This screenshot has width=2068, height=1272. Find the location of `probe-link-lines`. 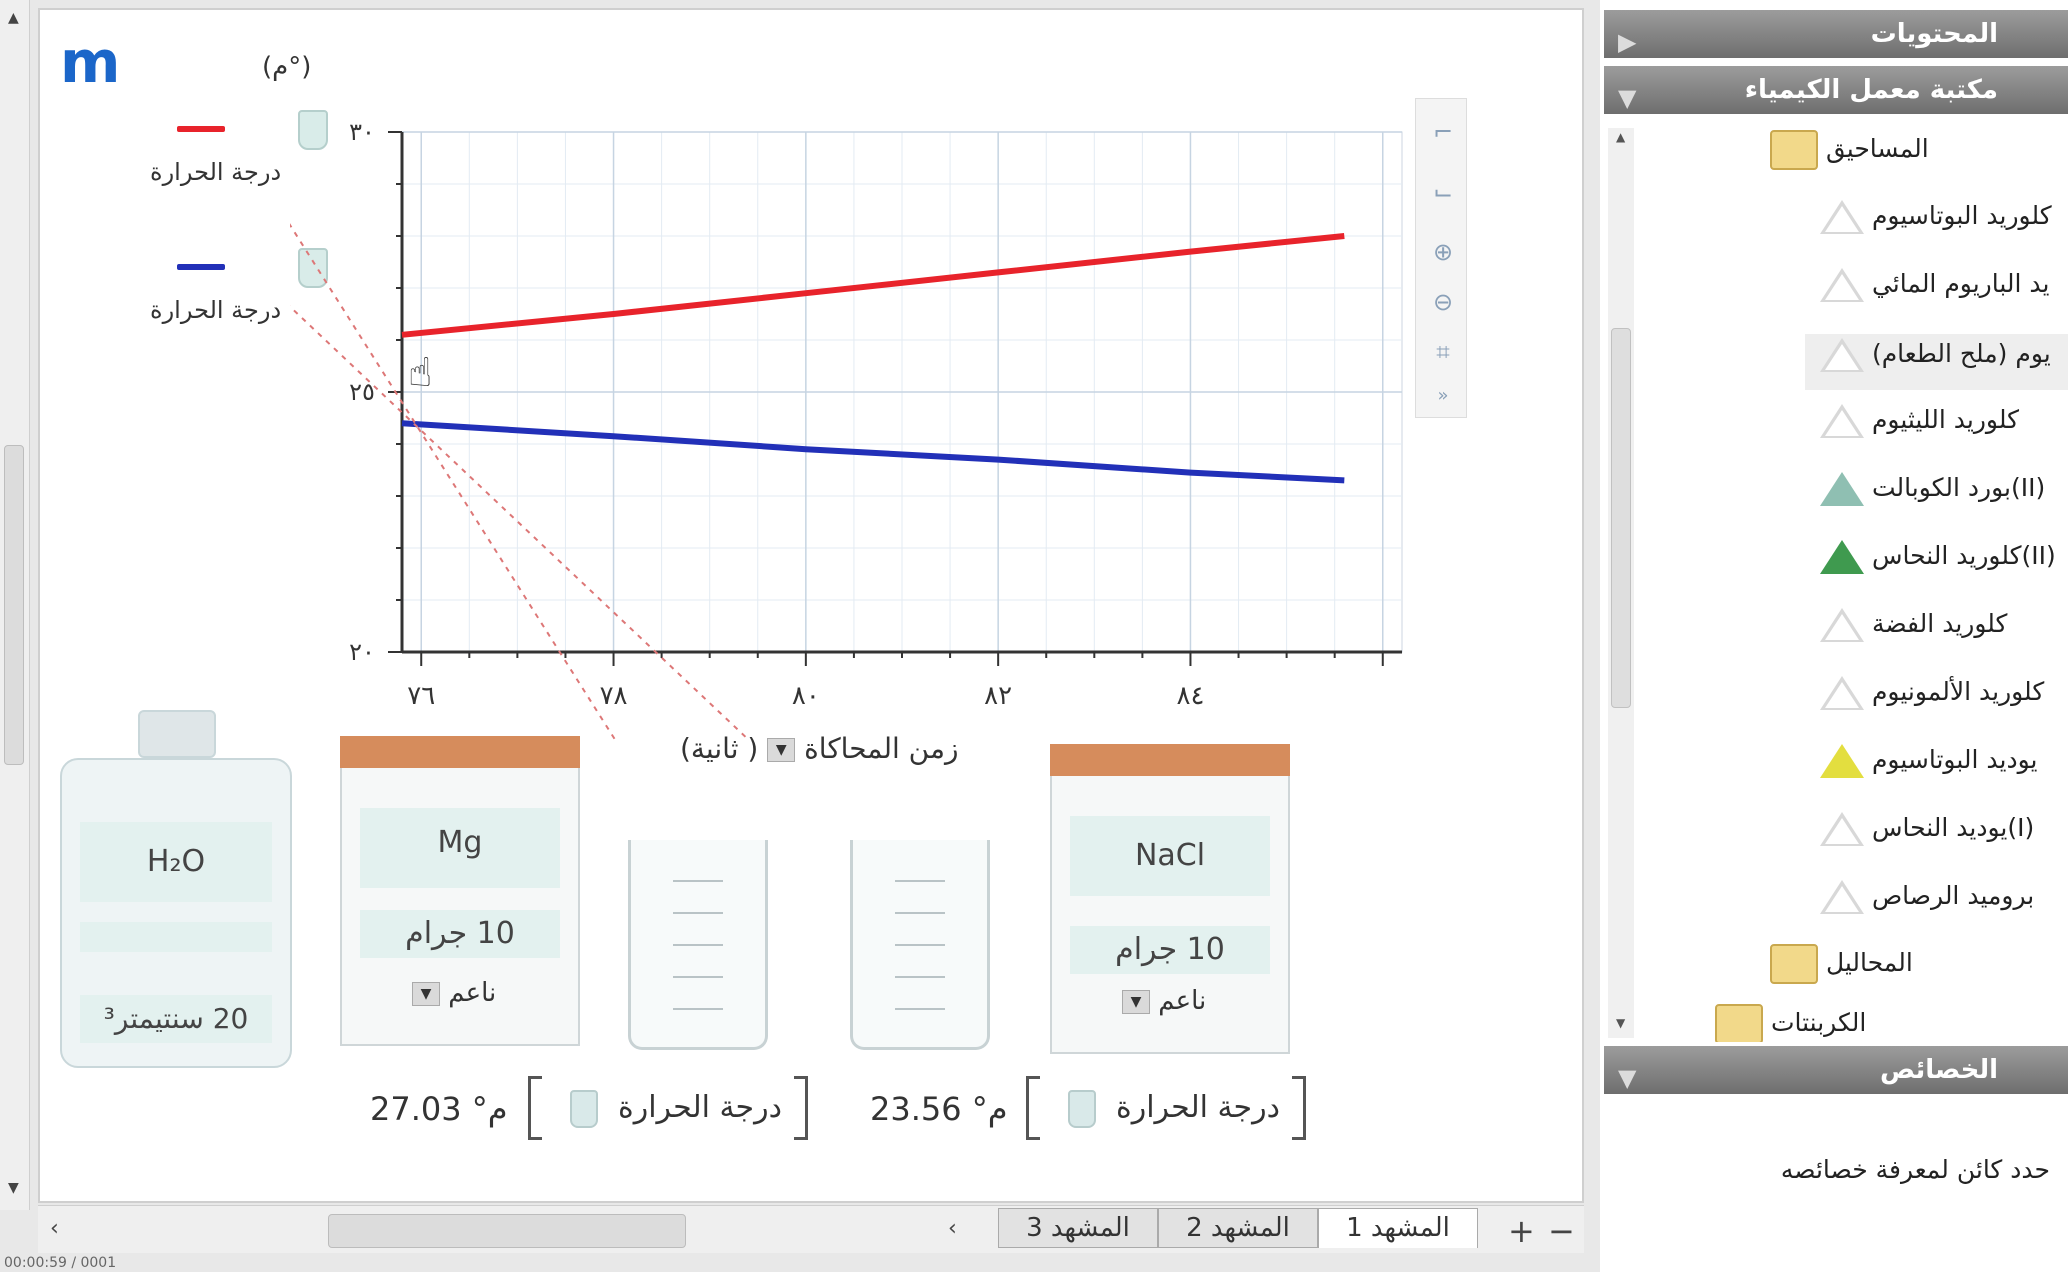

probe-link-lines is located at coordinates (520, 481).